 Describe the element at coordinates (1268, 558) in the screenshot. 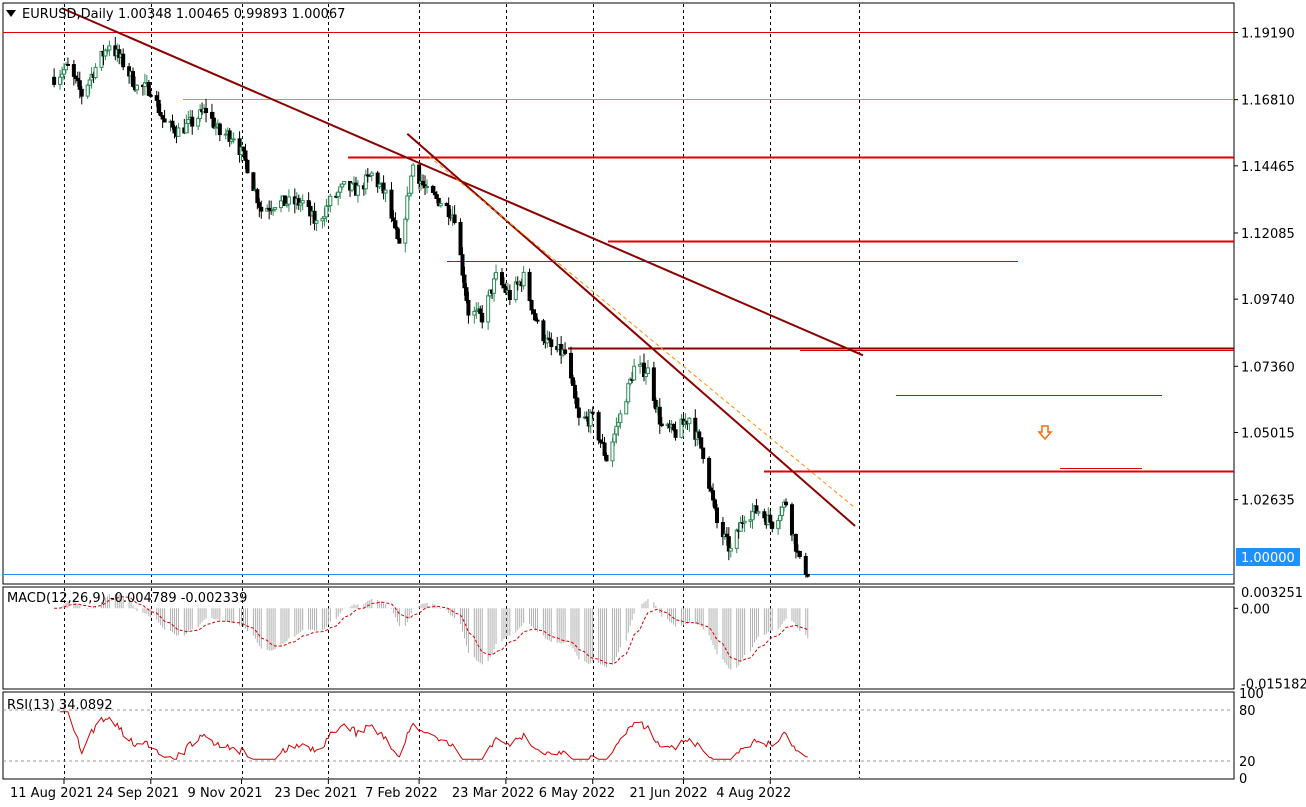

I see `current-price-label: 1.00000` at that location.